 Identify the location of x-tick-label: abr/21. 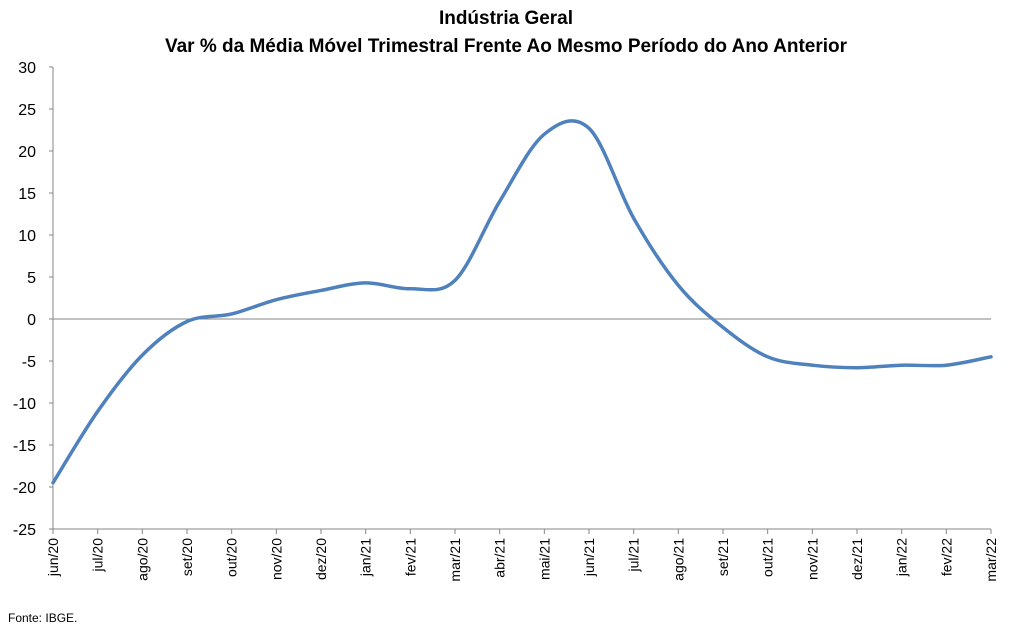
(500, 558).